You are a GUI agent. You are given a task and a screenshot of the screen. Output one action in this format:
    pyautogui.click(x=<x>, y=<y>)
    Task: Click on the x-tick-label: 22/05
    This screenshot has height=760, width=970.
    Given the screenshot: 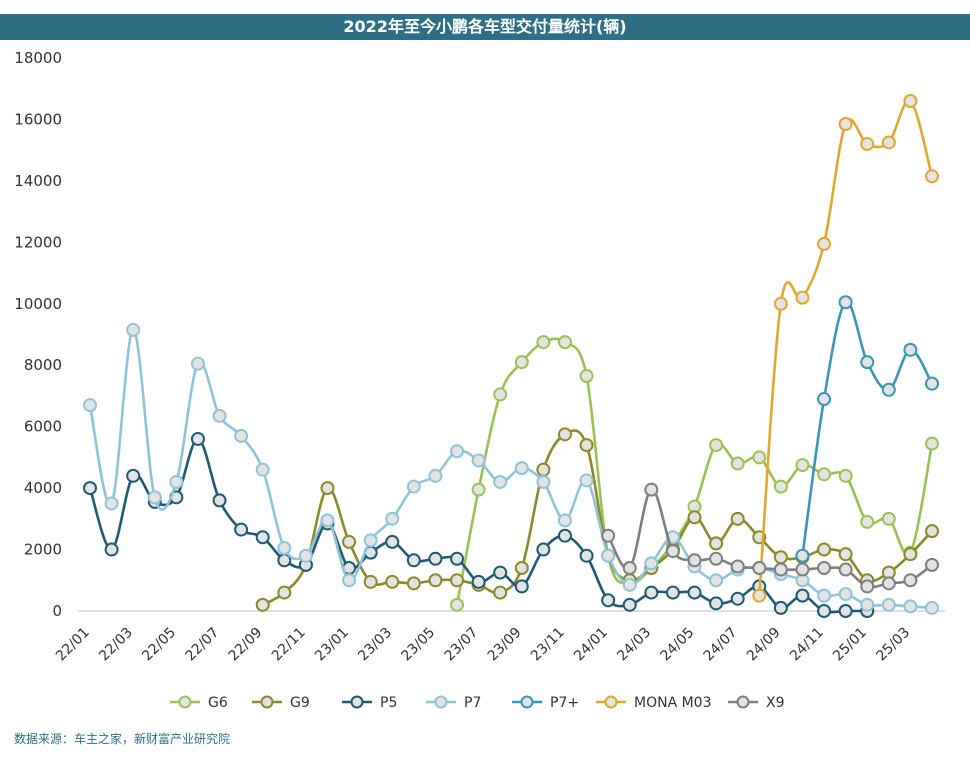 What is the action you would take?
    pyautogui.click(x=159, y=645)
    